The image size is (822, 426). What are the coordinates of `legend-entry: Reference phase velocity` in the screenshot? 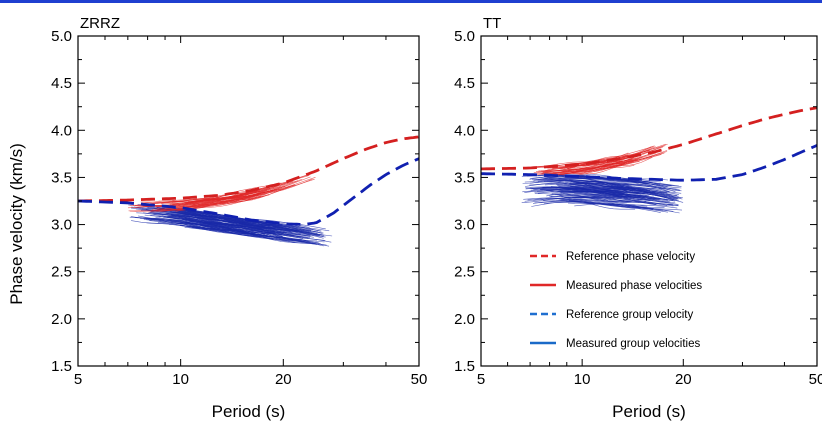 It's located at (612, 257).